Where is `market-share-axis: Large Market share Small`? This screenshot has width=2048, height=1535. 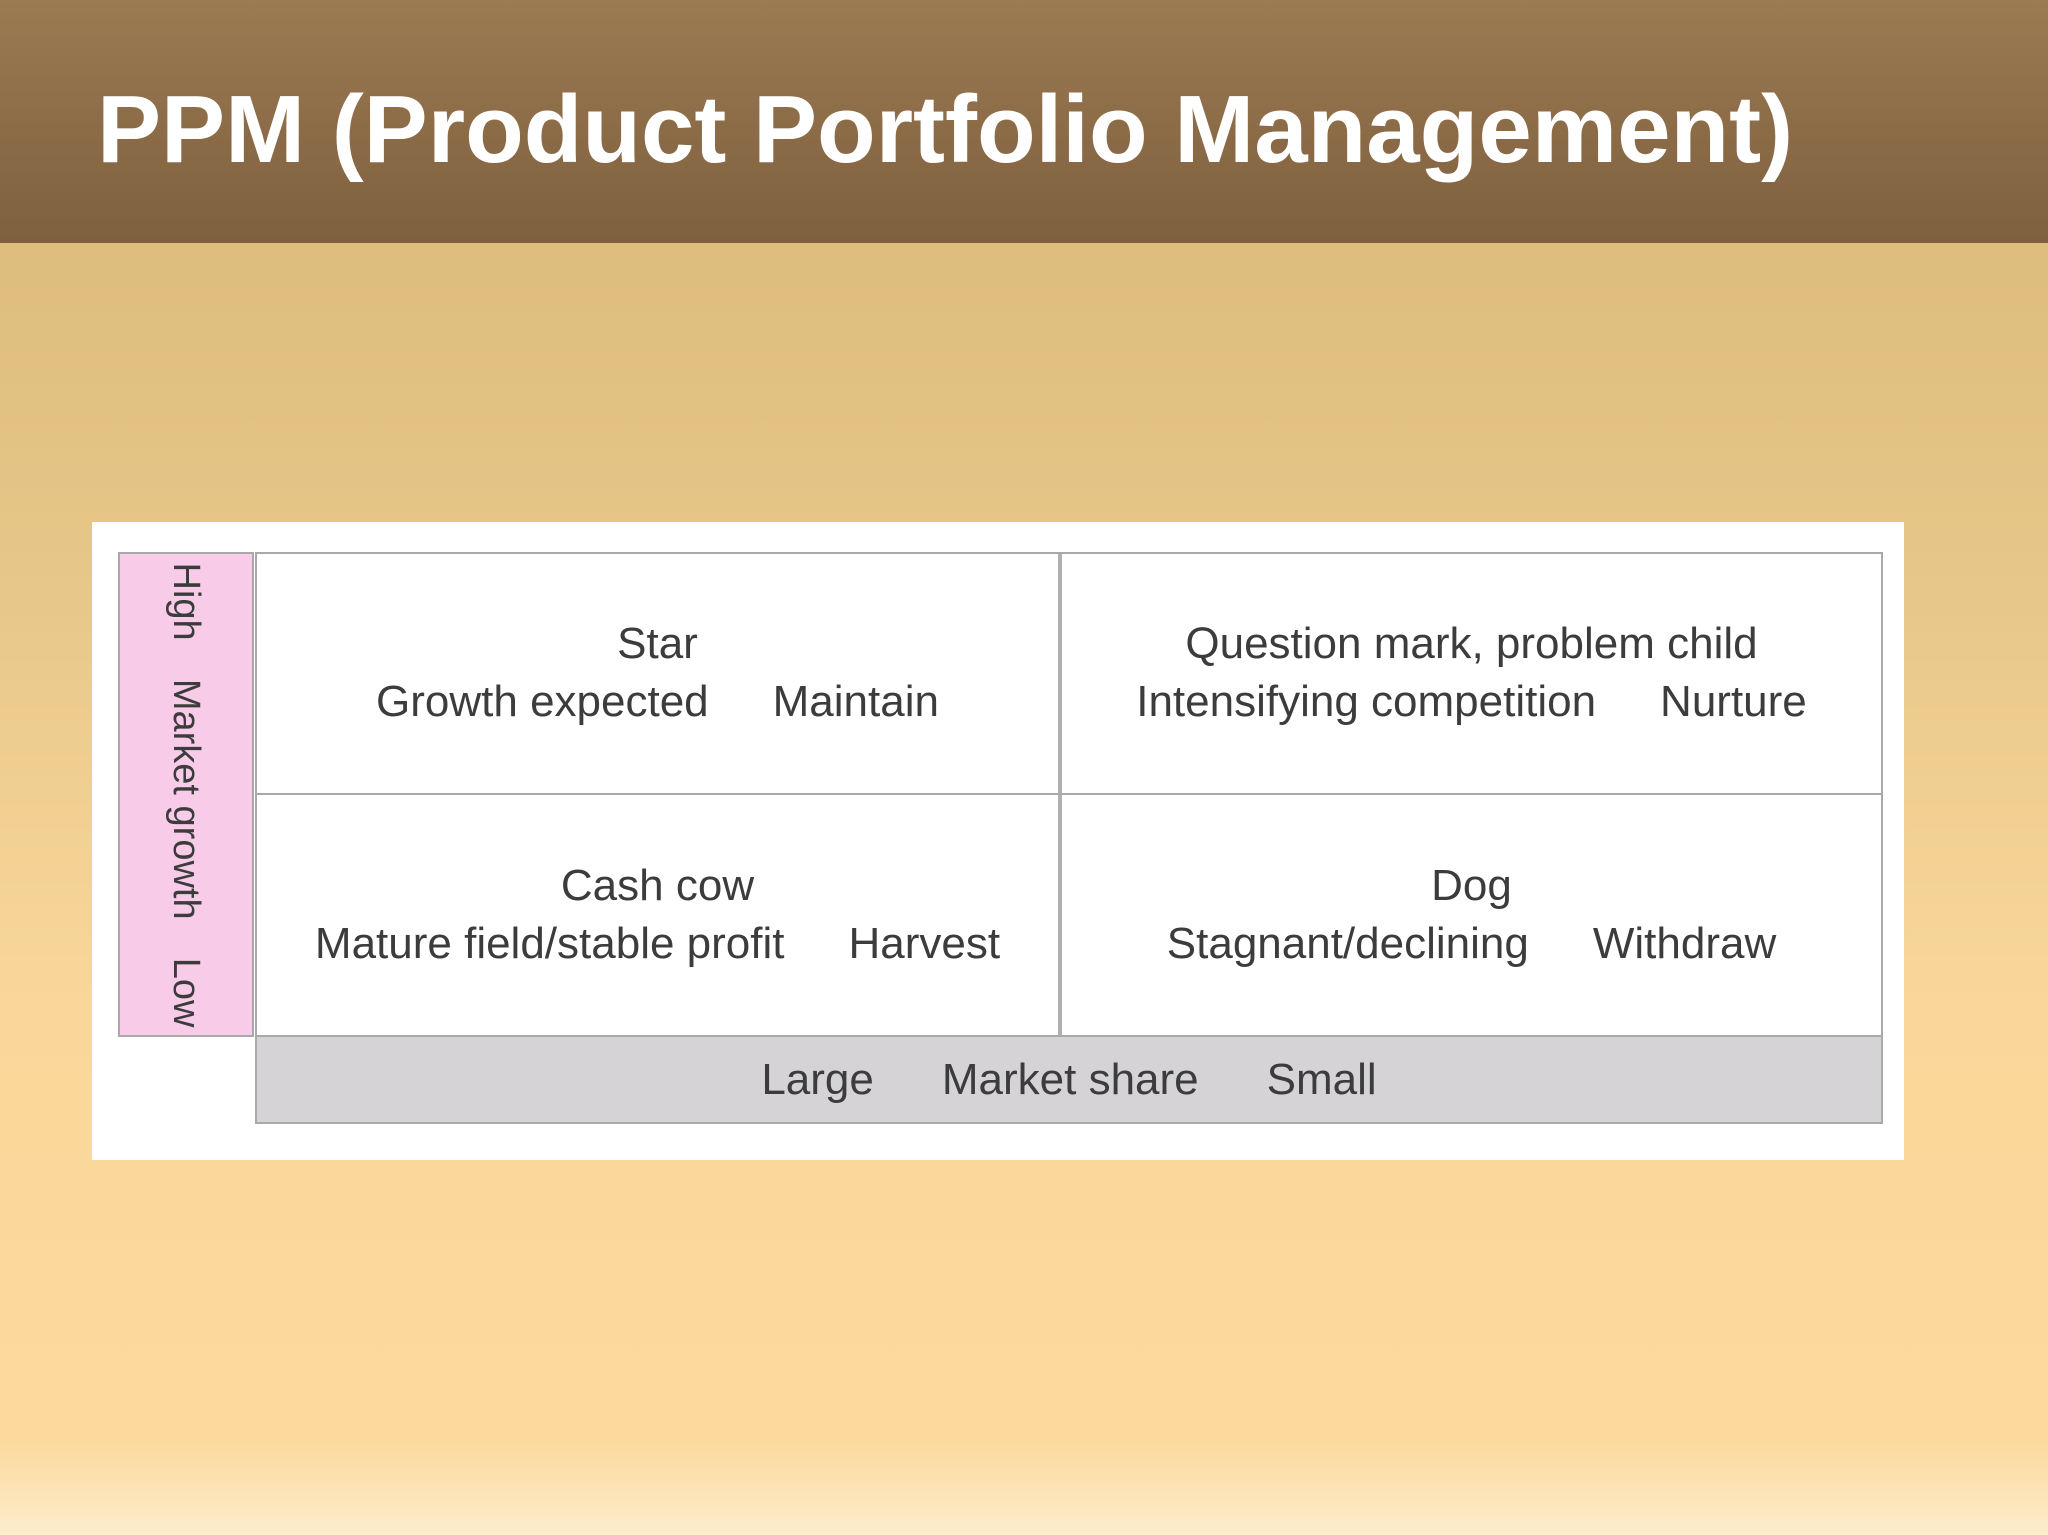 market-share-axis: Large Market share Small is located at coordinates (1069, 1079).